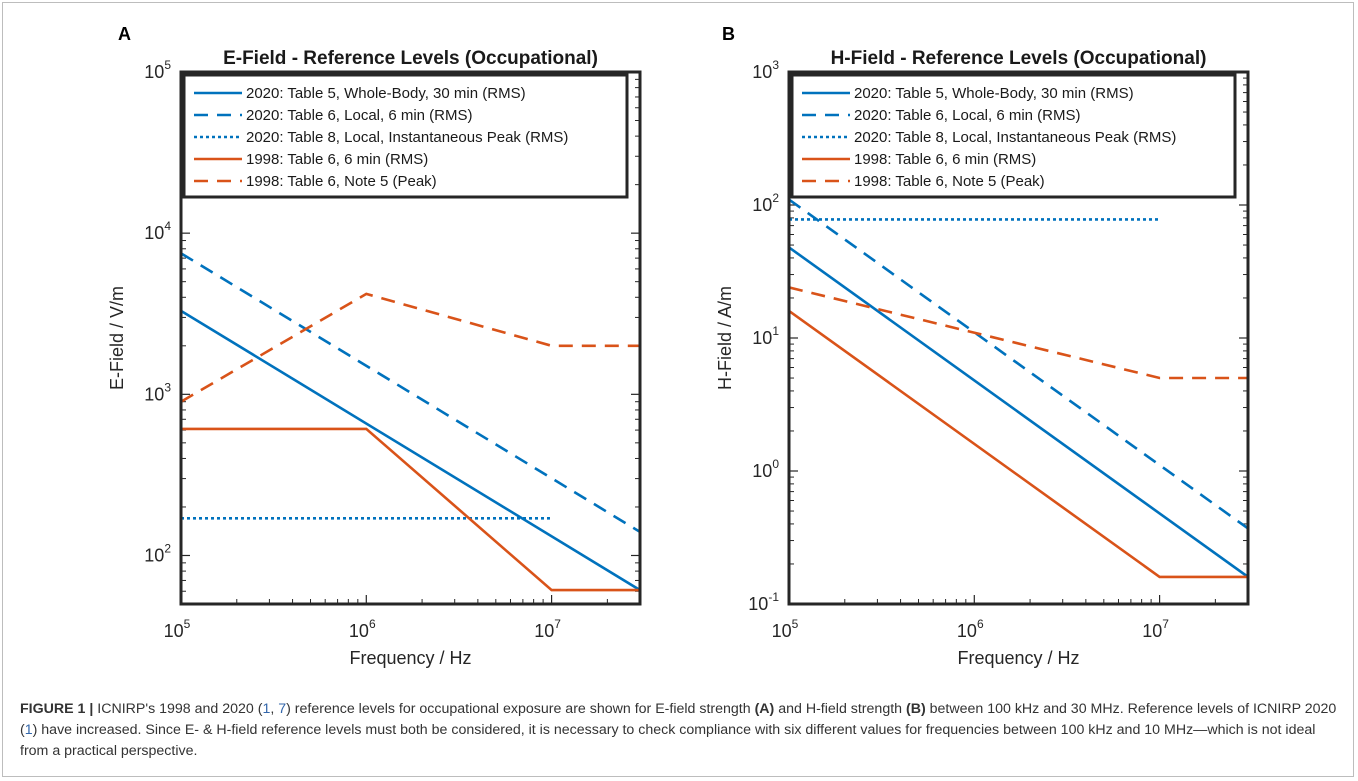  What do you see at coordinates (765, 336) in the screenshot?
I see `y-tick-label: 10¹` at bounding box center [765, 336].